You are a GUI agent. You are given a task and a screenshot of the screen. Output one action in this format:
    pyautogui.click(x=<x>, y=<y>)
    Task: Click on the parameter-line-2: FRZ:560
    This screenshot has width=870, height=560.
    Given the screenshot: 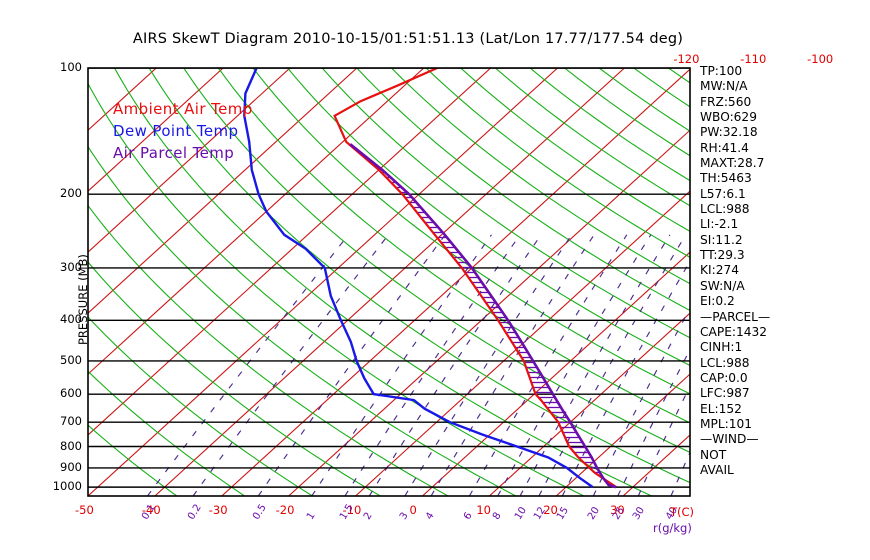 What is the action you would take?
    pyautogui.click(x=726, y=101)
    